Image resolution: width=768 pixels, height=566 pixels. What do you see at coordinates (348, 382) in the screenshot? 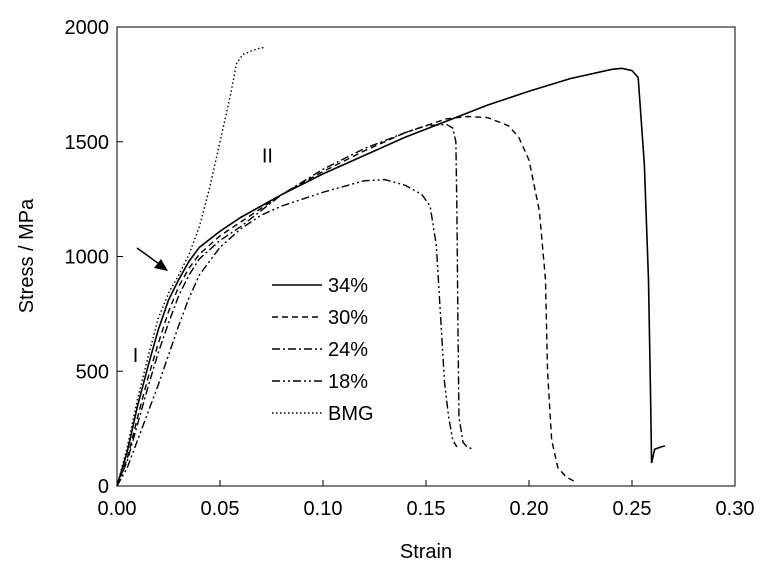
I see `legend-label: 18%` at bounding box center [348, 382].